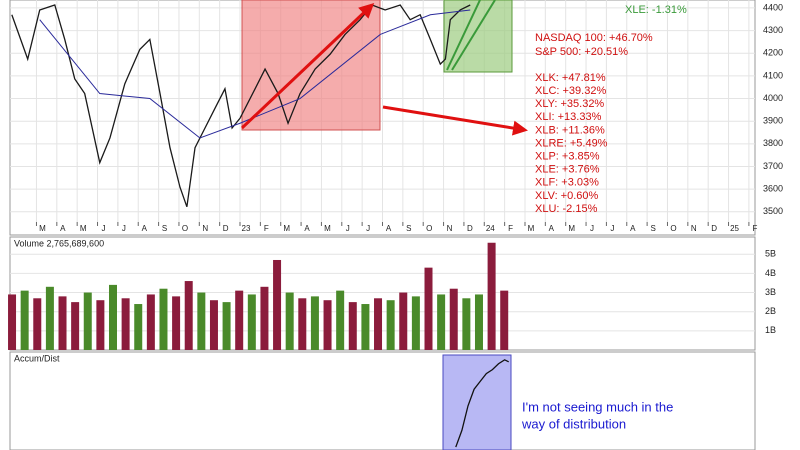 This screenshot has height=450, width=800. Describe the element at coordinates (570, 78) in the screenshot. I see `annotation: XLK: +47.81%` at that location.